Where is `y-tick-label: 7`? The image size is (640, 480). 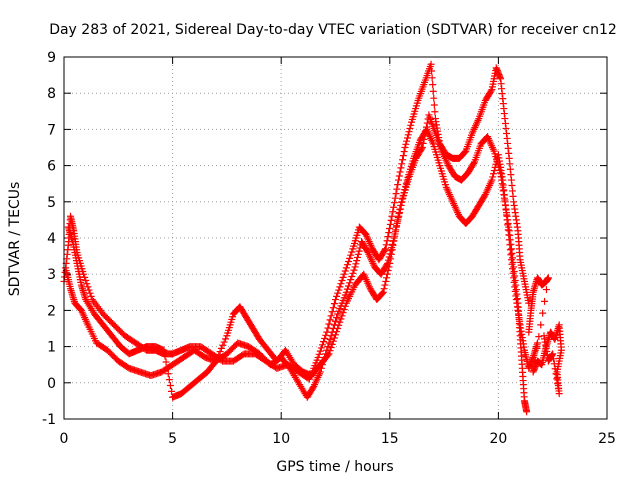
y-tick-label: 7 is located at coordinates (51, 130).